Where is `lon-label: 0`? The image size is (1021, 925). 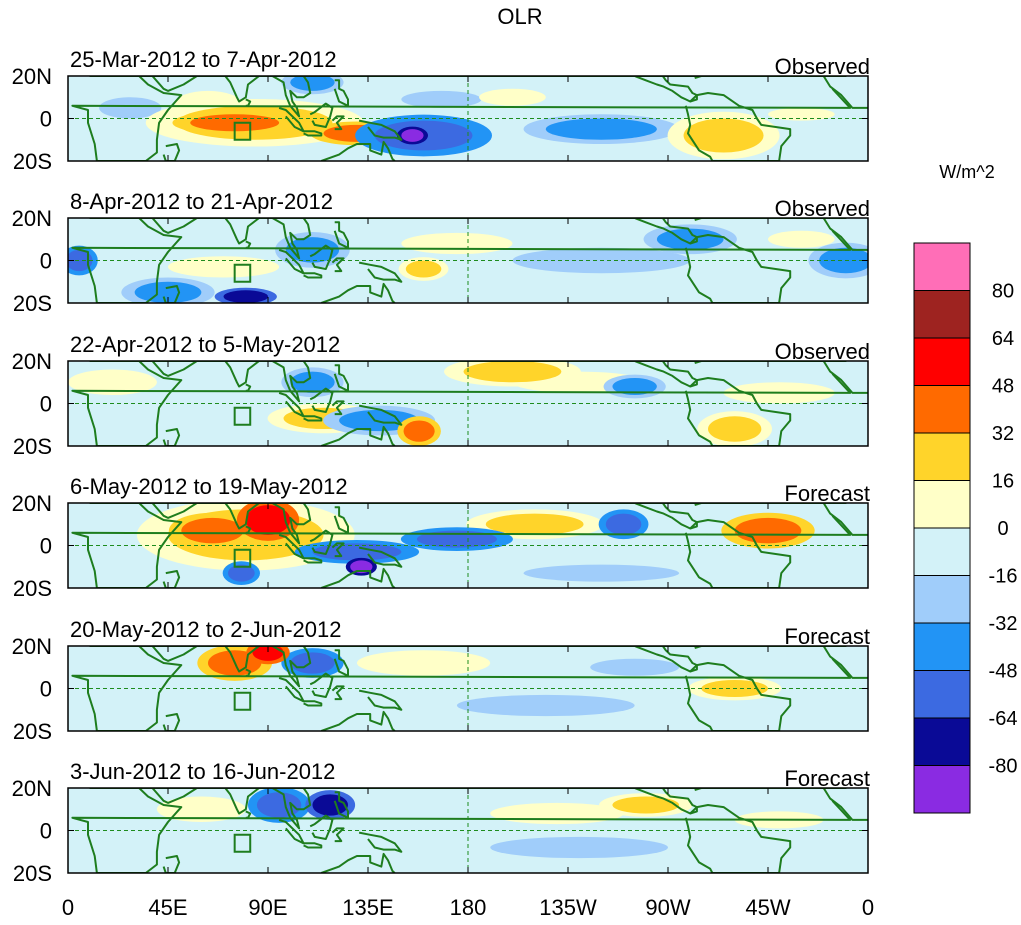
lon-label: 0 is located at coordinates (868, 907).